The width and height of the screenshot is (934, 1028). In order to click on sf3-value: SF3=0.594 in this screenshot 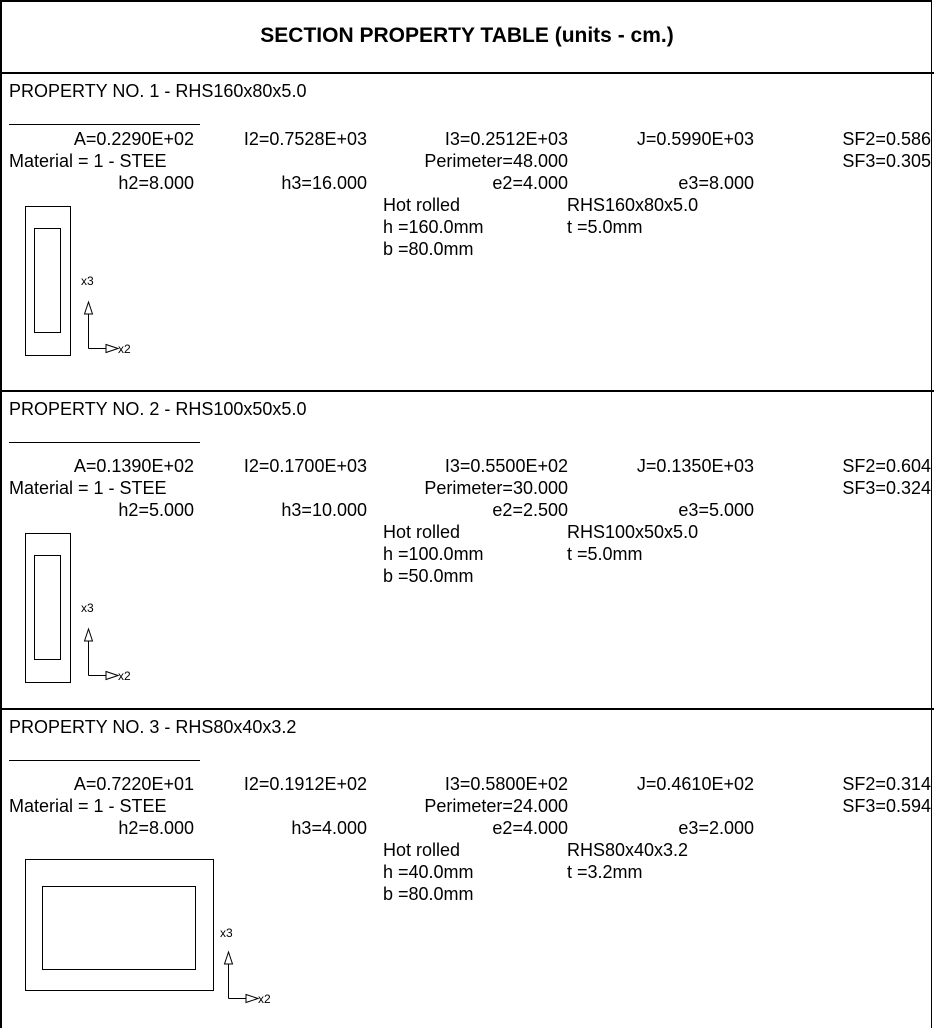, I will do `click(886, 806)`.